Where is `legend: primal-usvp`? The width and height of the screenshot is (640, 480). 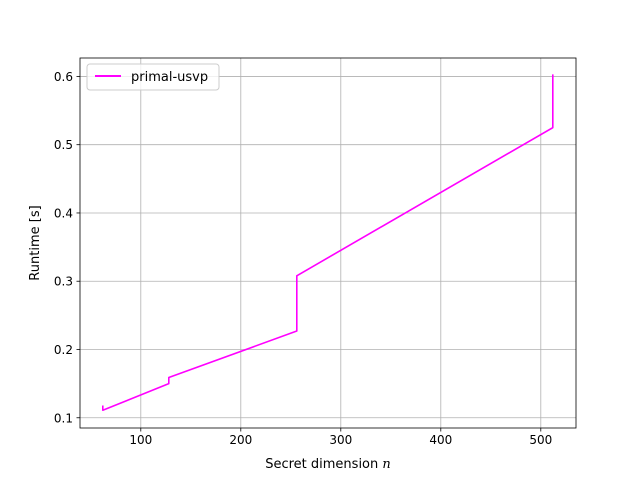
legend: primal-usvp is located at coordinates (153, 77).